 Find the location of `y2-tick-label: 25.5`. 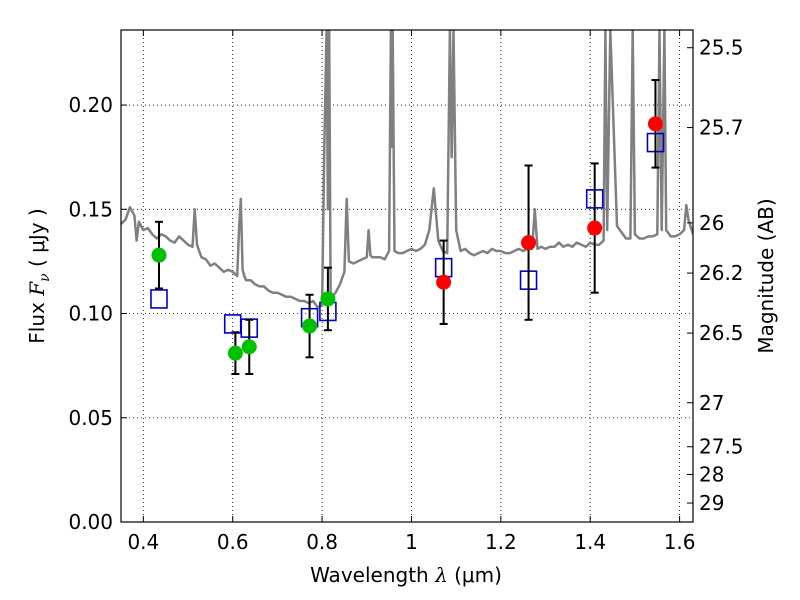

y2-tick-label: 25.5 is located at coordinates (721, 48).